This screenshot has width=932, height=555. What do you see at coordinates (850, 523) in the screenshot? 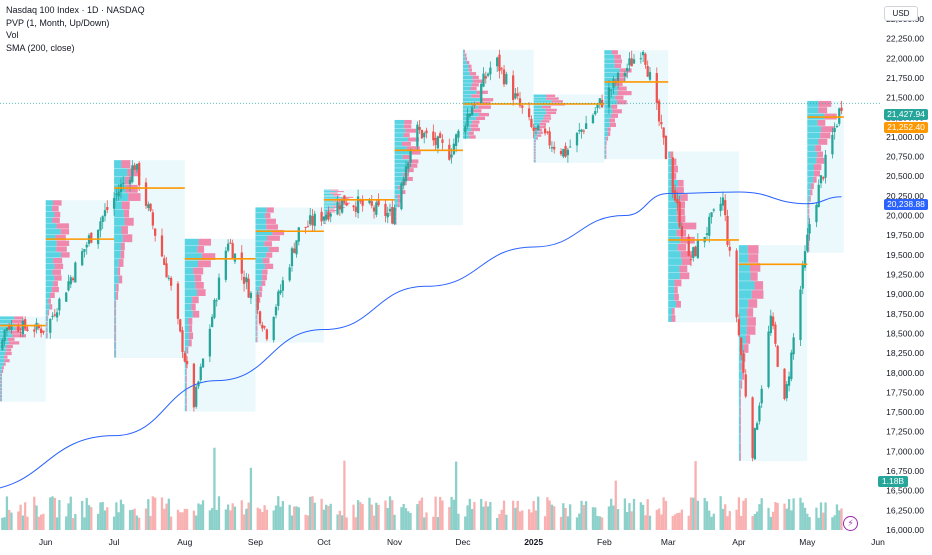
I see `lightning-icon: ⚡` at bounding box center [850, 523].